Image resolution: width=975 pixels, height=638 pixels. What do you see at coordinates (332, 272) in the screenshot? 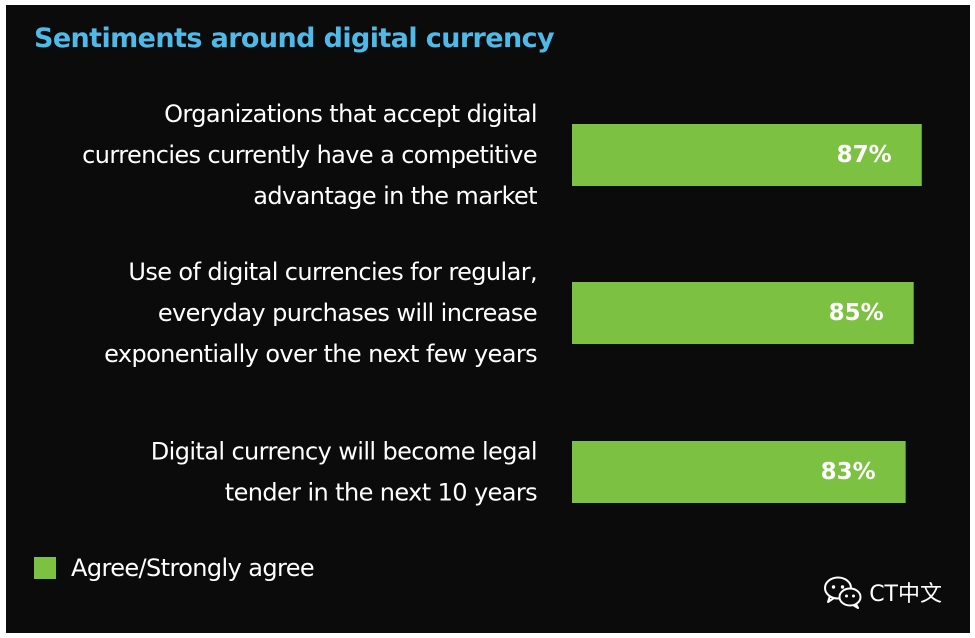
I see `category-label: Use of digital currencies for regular,` at bounding box center [332, 272].